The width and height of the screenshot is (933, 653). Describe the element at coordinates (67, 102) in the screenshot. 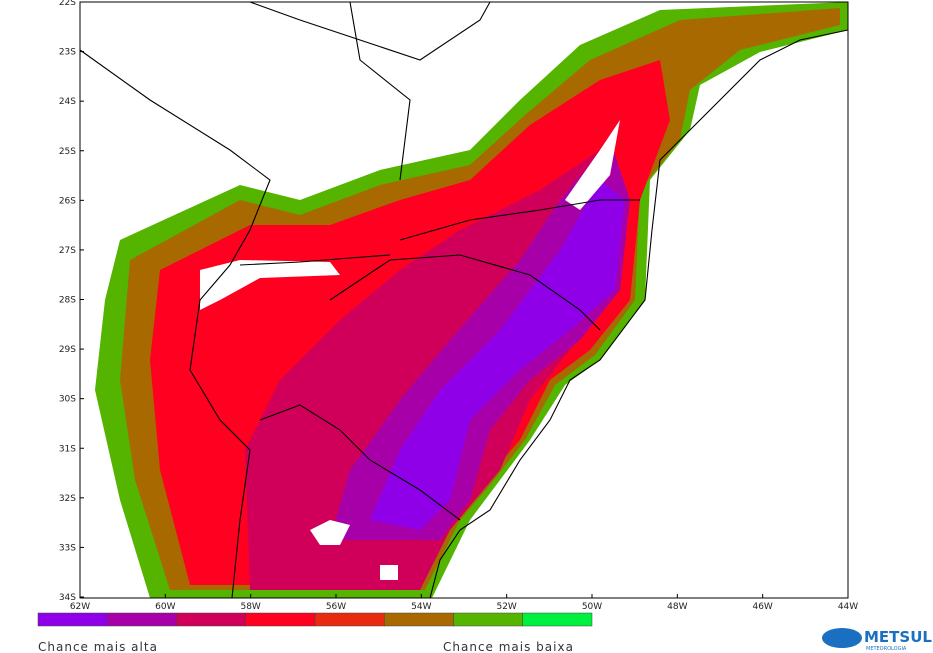

I see `lat-label: 24S` at that location.